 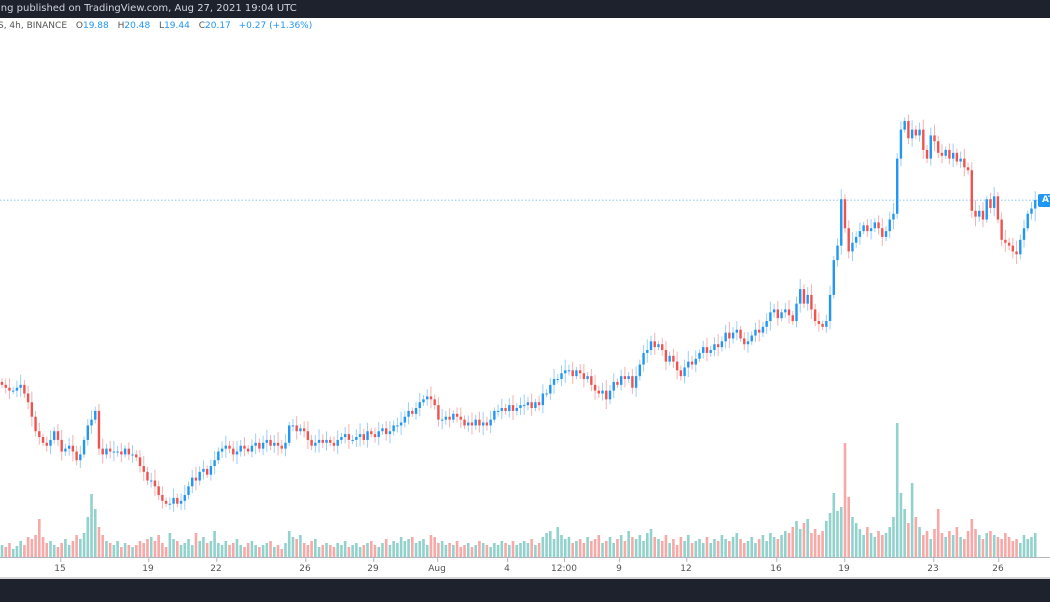 I want to click on close-label: C, so click(x=201, y=26).